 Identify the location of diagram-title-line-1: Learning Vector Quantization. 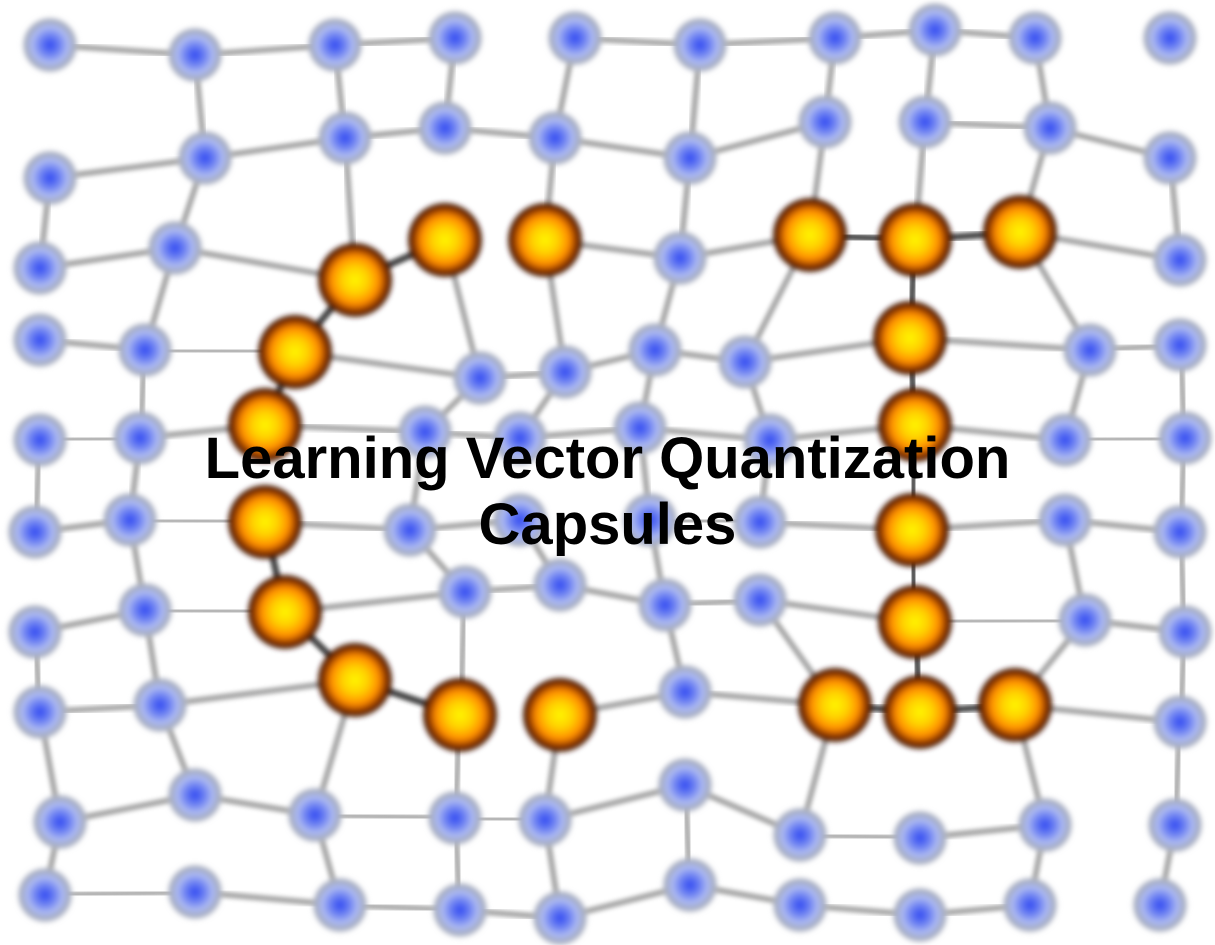
(607, 458).